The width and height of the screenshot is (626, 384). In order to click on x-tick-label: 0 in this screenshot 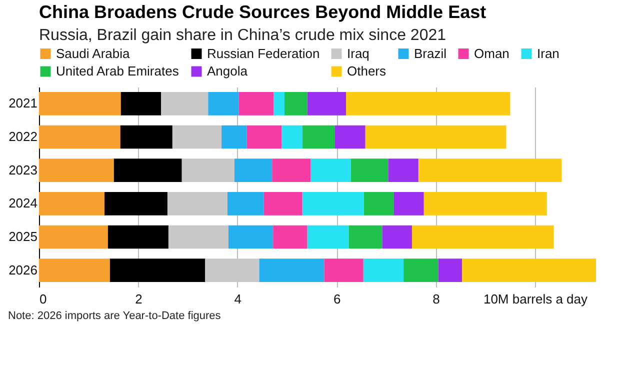, I will do `click(43, 299)`.